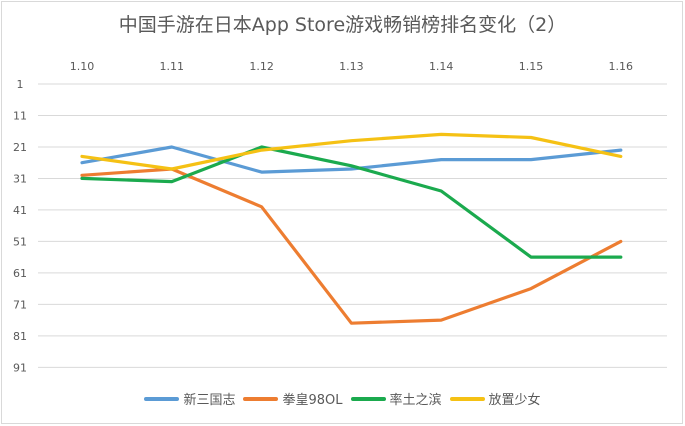  What do you see at coordinates (531, 66) in the screenshot?
I see `x-tick-label: 1.15` at bounding box center [531, 66].